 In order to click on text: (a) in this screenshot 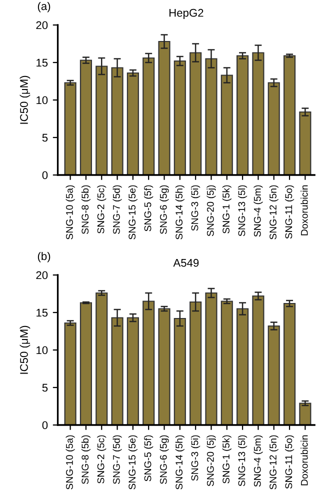, I will do `click(44, 7)`.